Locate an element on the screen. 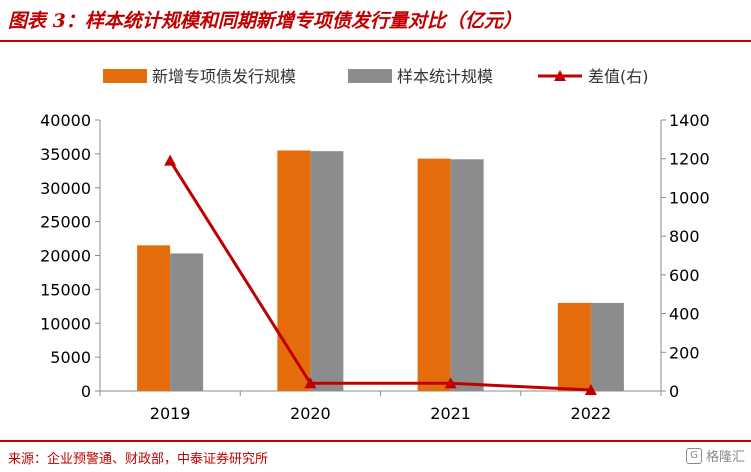 Image resolution: width=751 pixels, height=472 pixels. y2-tick-label: 800 is located at coordinates (684, 236).